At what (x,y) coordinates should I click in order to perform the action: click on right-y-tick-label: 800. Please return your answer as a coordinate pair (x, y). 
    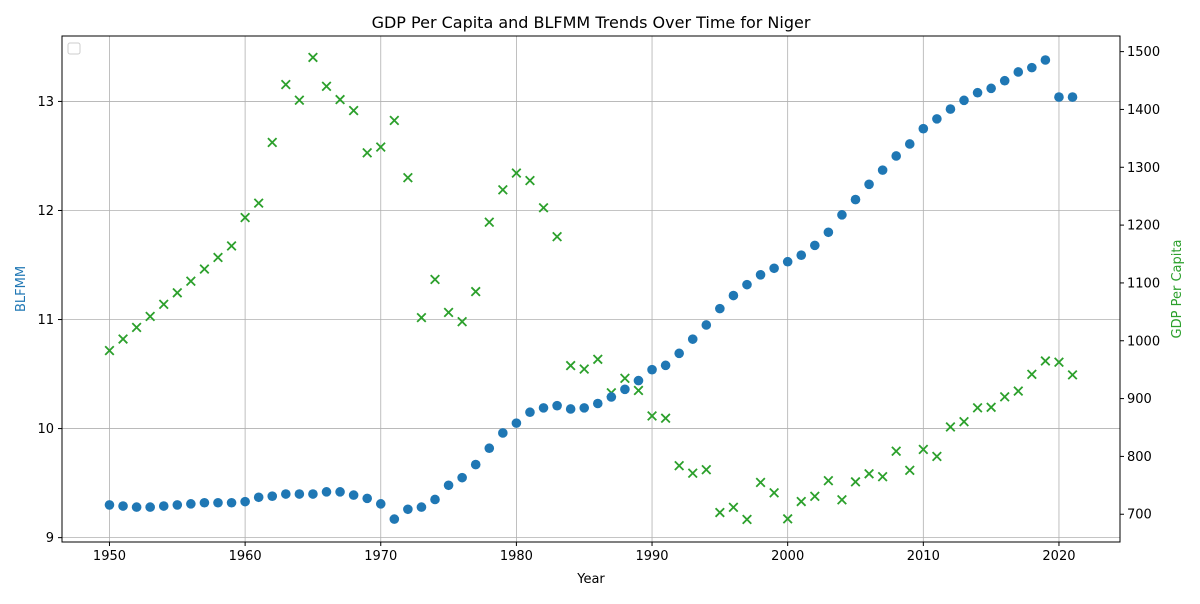
    Looking at the image, I should click on (1139, 457).